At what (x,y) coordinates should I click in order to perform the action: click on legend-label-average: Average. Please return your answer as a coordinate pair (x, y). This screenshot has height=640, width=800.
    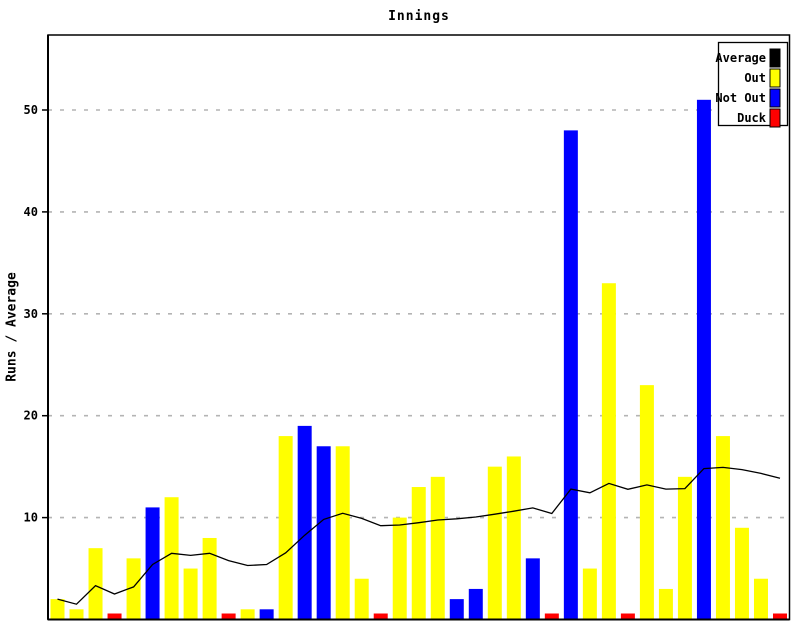
    Looking at the image, I should click on (740, 58).